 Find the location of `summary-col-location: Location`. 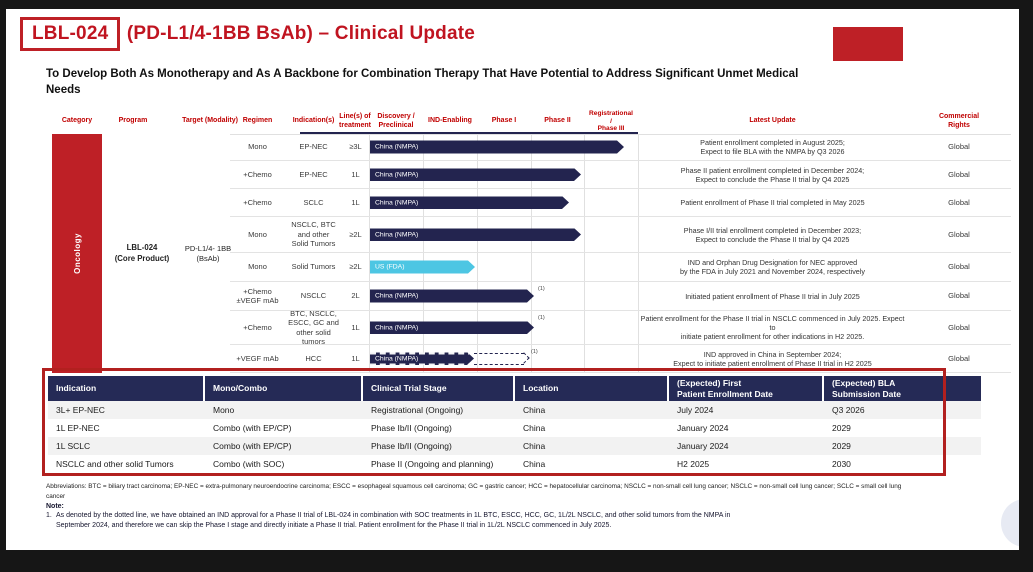

summary-col-location: Location is located at coordinates (592, 388).